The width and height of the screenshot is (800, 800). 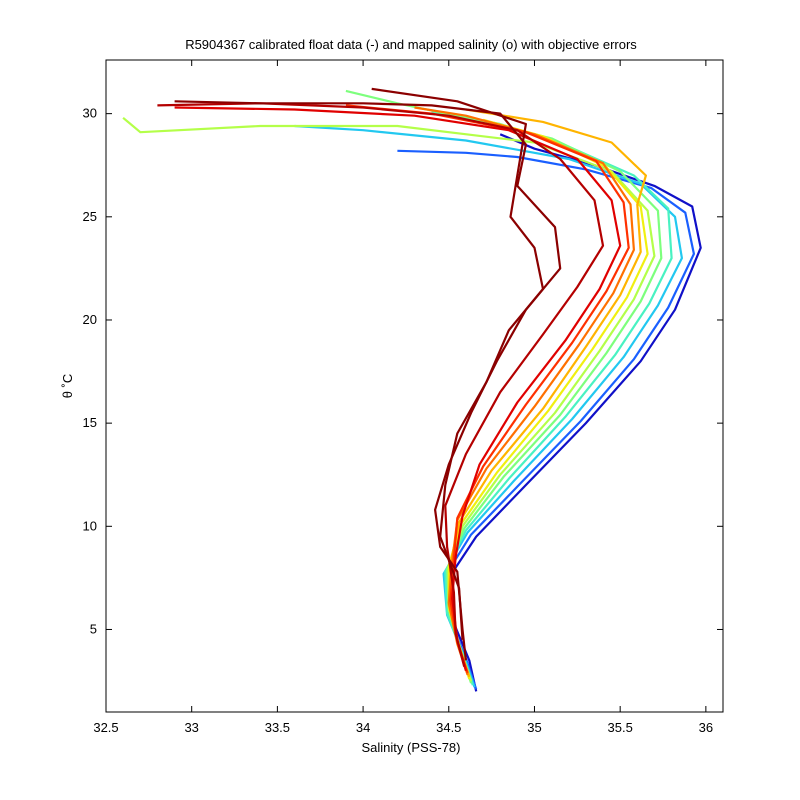 What do you see at coordinates (90, 216) in the screenshot?
I see `y-tick-label: 25` at bounding box center [90, 216].